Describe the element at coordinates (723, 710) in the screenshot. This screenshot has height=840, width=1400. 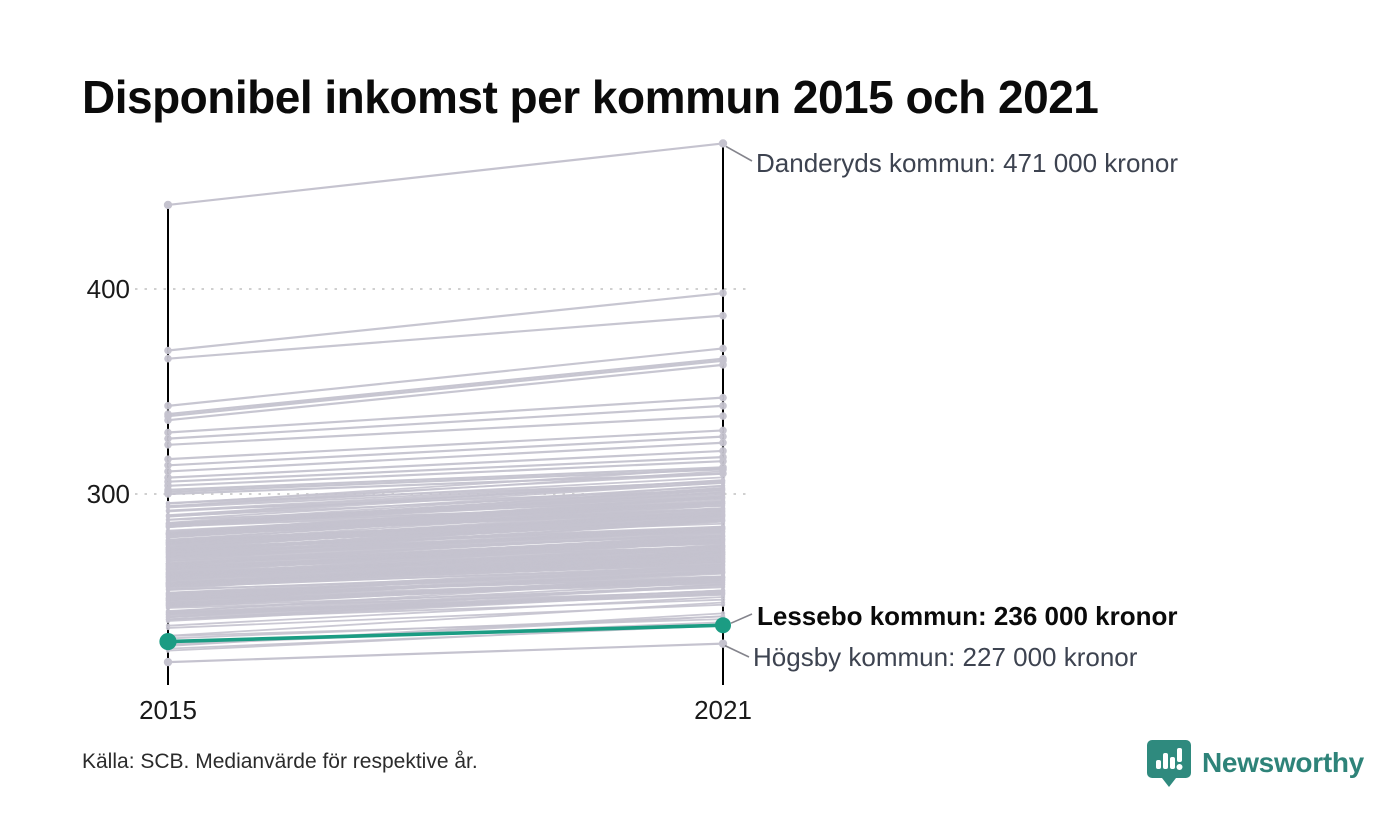
I see `x-axis-label-2021: 2021` at that location.